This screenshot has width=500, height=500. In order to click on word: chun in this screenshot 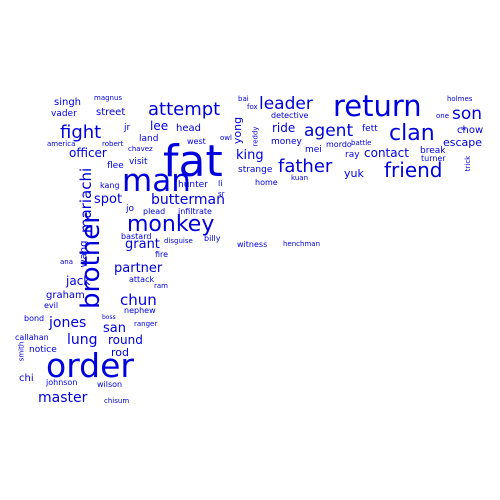, I will do `click(138, 300)`.